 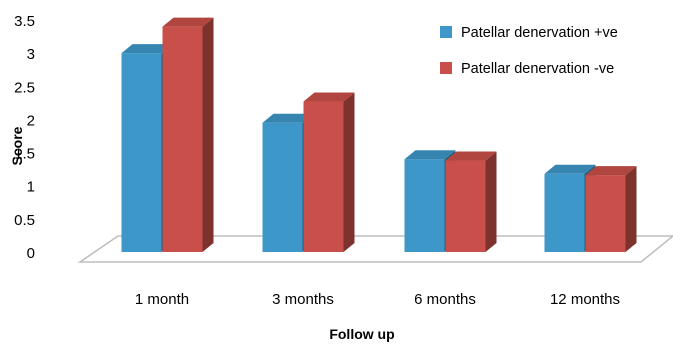 I want to click on y-tick-label: 3, so click(x=31, y=54).